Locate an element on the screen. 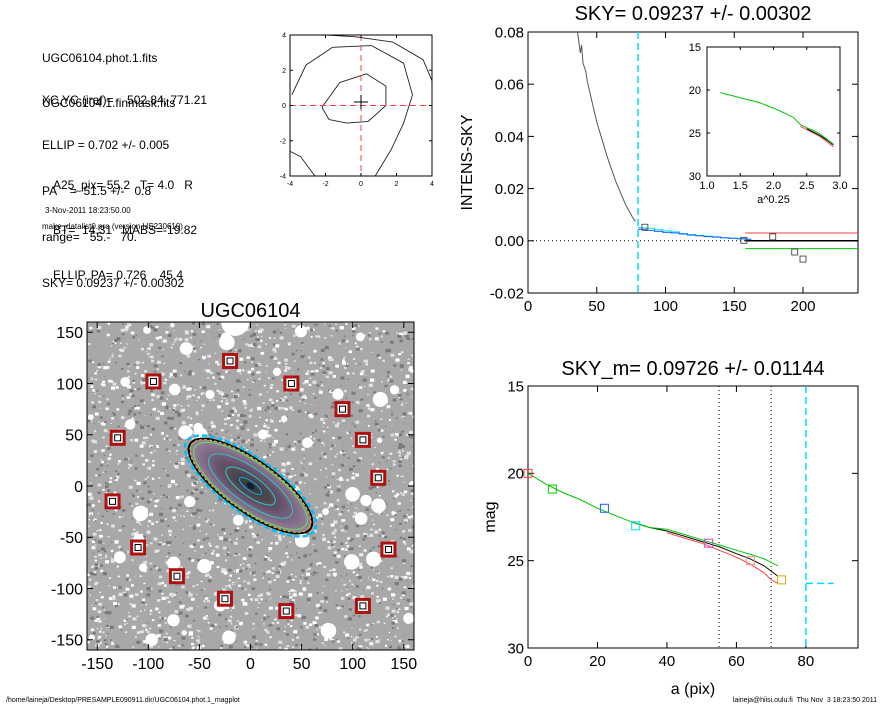 The height and width of the screenshot is (708, 885). sky-y-tick-label: 0.06 is located at coordinates (509, 85).